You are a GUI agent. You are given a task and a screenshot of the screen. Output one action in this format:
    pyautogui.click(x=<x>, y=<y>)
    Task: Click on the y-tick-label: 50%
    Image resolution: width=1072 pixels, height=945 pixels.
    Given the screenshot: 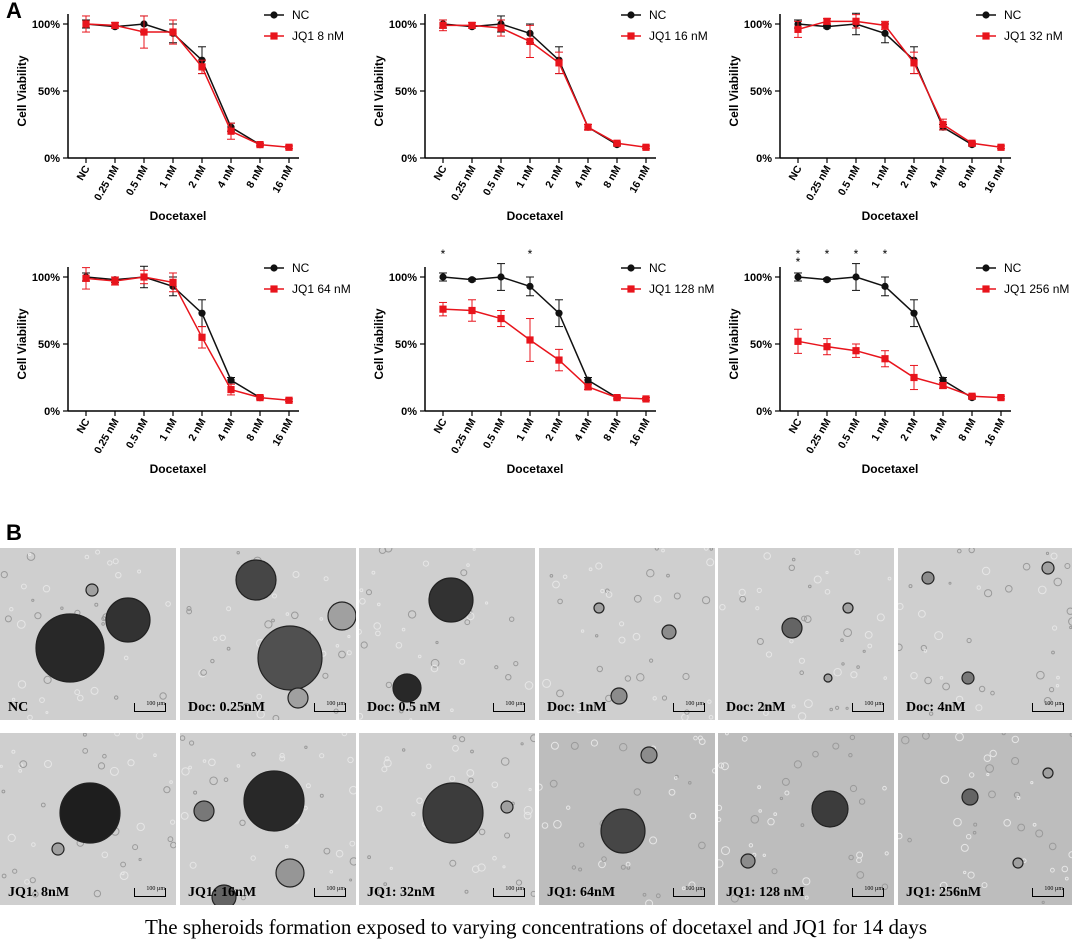 What is the action you would take?
    pyautogui.click(x=49, y=92)
    